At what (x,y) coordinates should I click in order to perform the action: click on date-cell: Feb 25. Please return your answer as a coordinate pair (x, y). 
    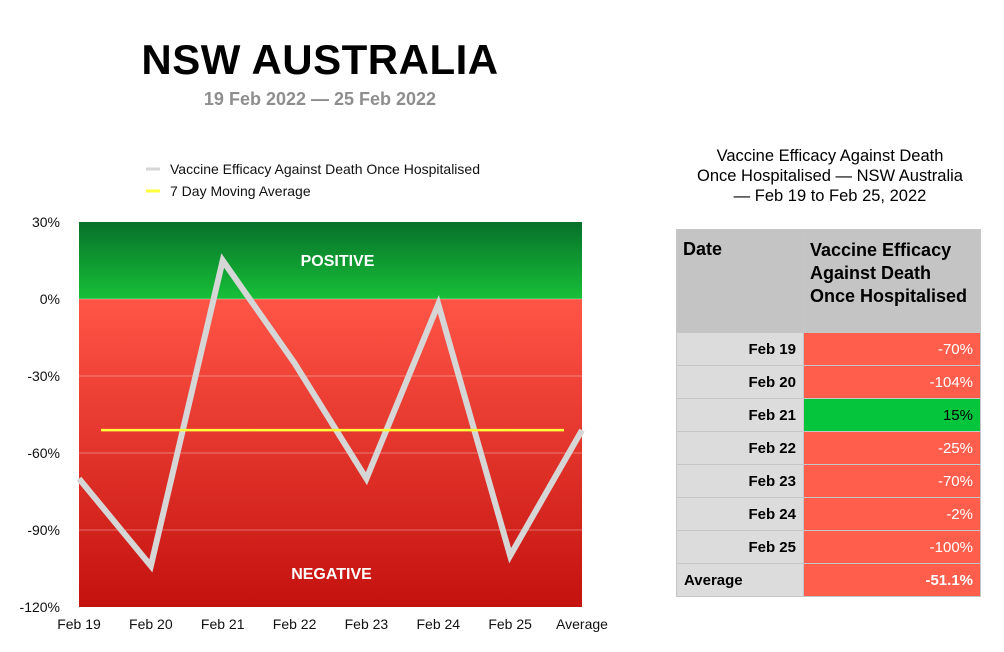
    Looking at the image, I should click on (740, 547).